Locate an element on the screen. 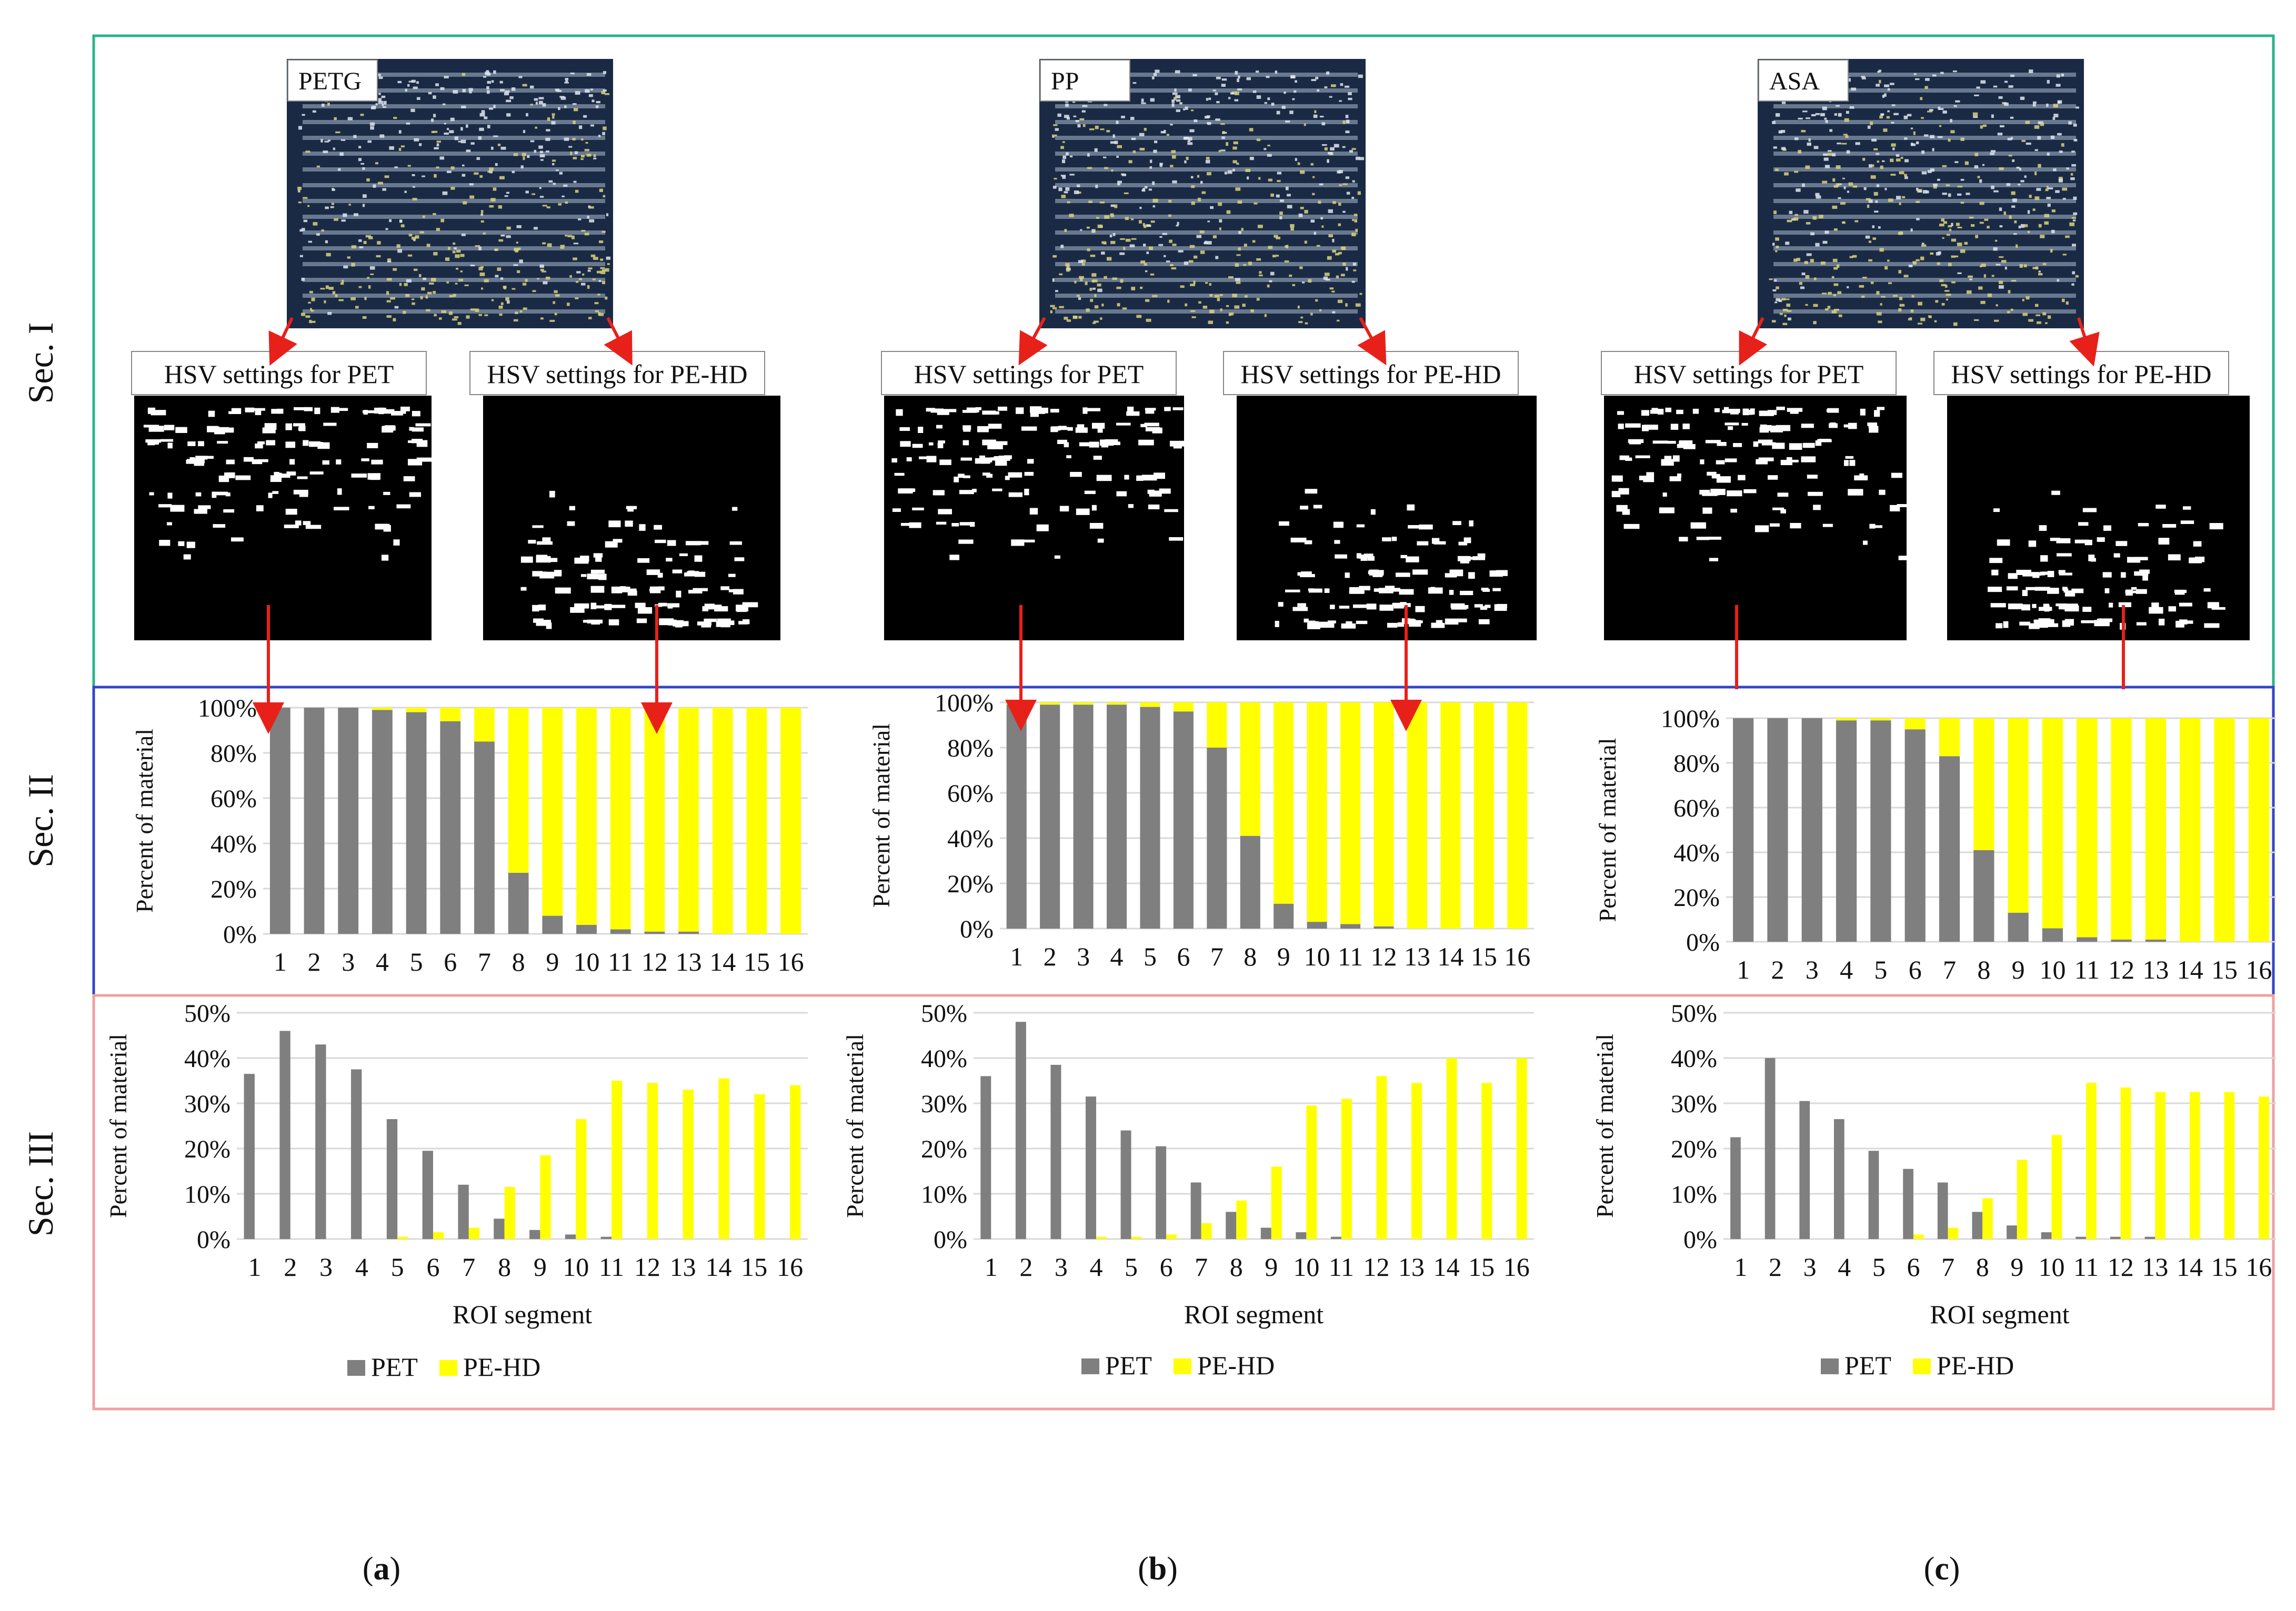 This screenshot has height=1611, width=2296. x-tick-label: 1 is located at coordinates (991, 1267).